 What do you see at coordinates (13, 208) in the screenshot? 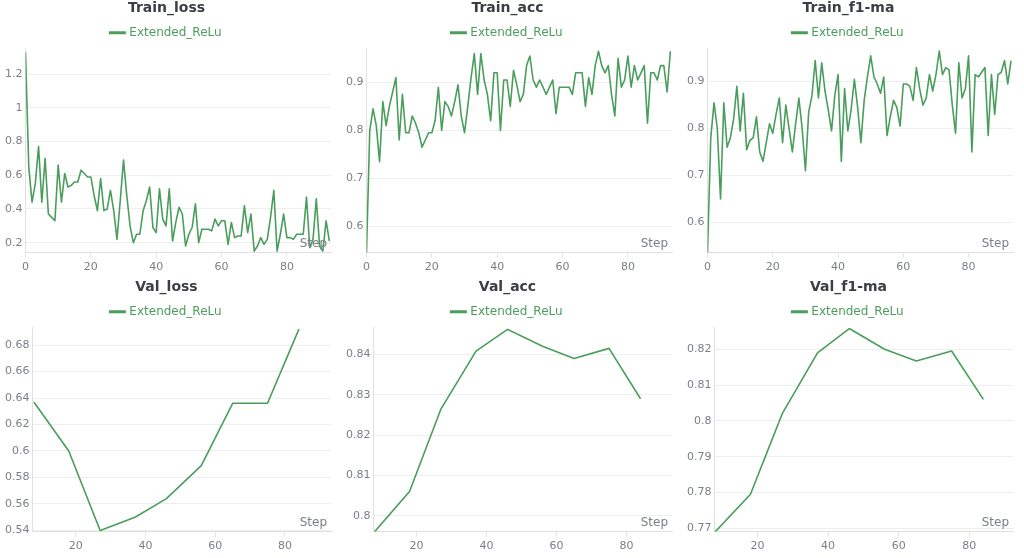
I see `y-tick-label: 0.4` at bounding box center [13, 208].